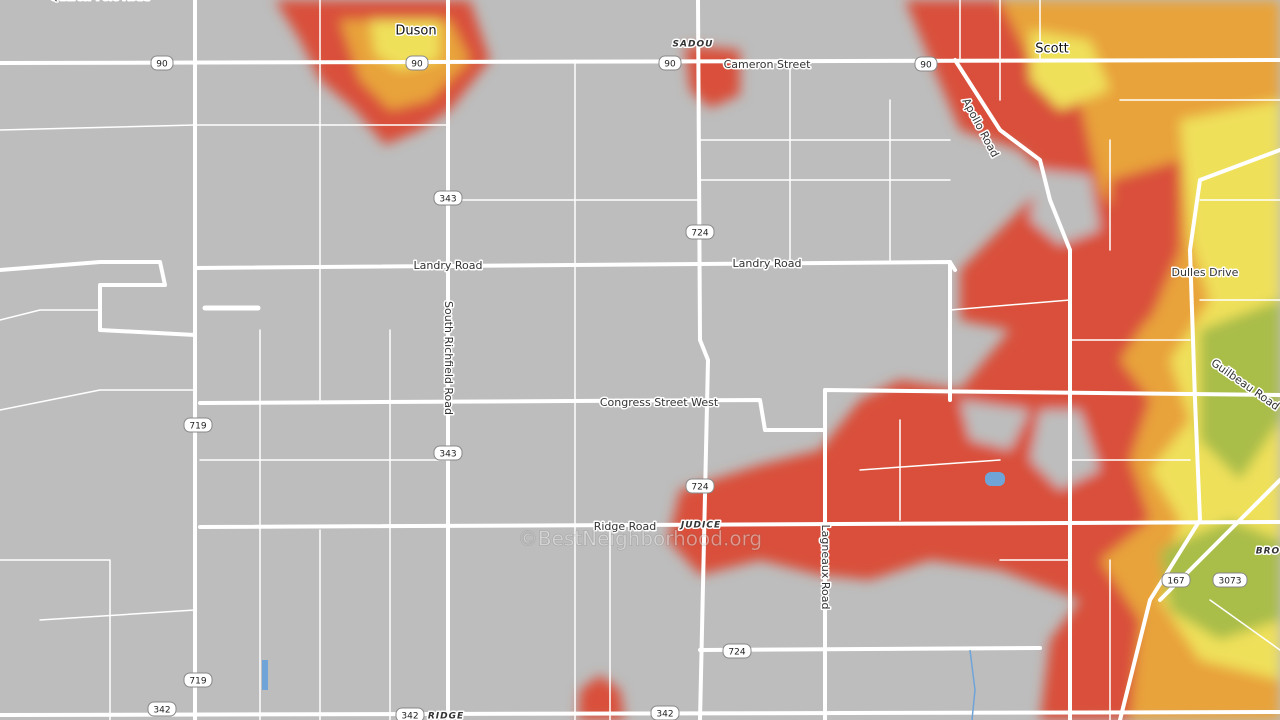  What do you see at coordinates (1205, 272) in the screenshot?
I see `place-label: Dulles Drive` at bounding box center [1205, 272].